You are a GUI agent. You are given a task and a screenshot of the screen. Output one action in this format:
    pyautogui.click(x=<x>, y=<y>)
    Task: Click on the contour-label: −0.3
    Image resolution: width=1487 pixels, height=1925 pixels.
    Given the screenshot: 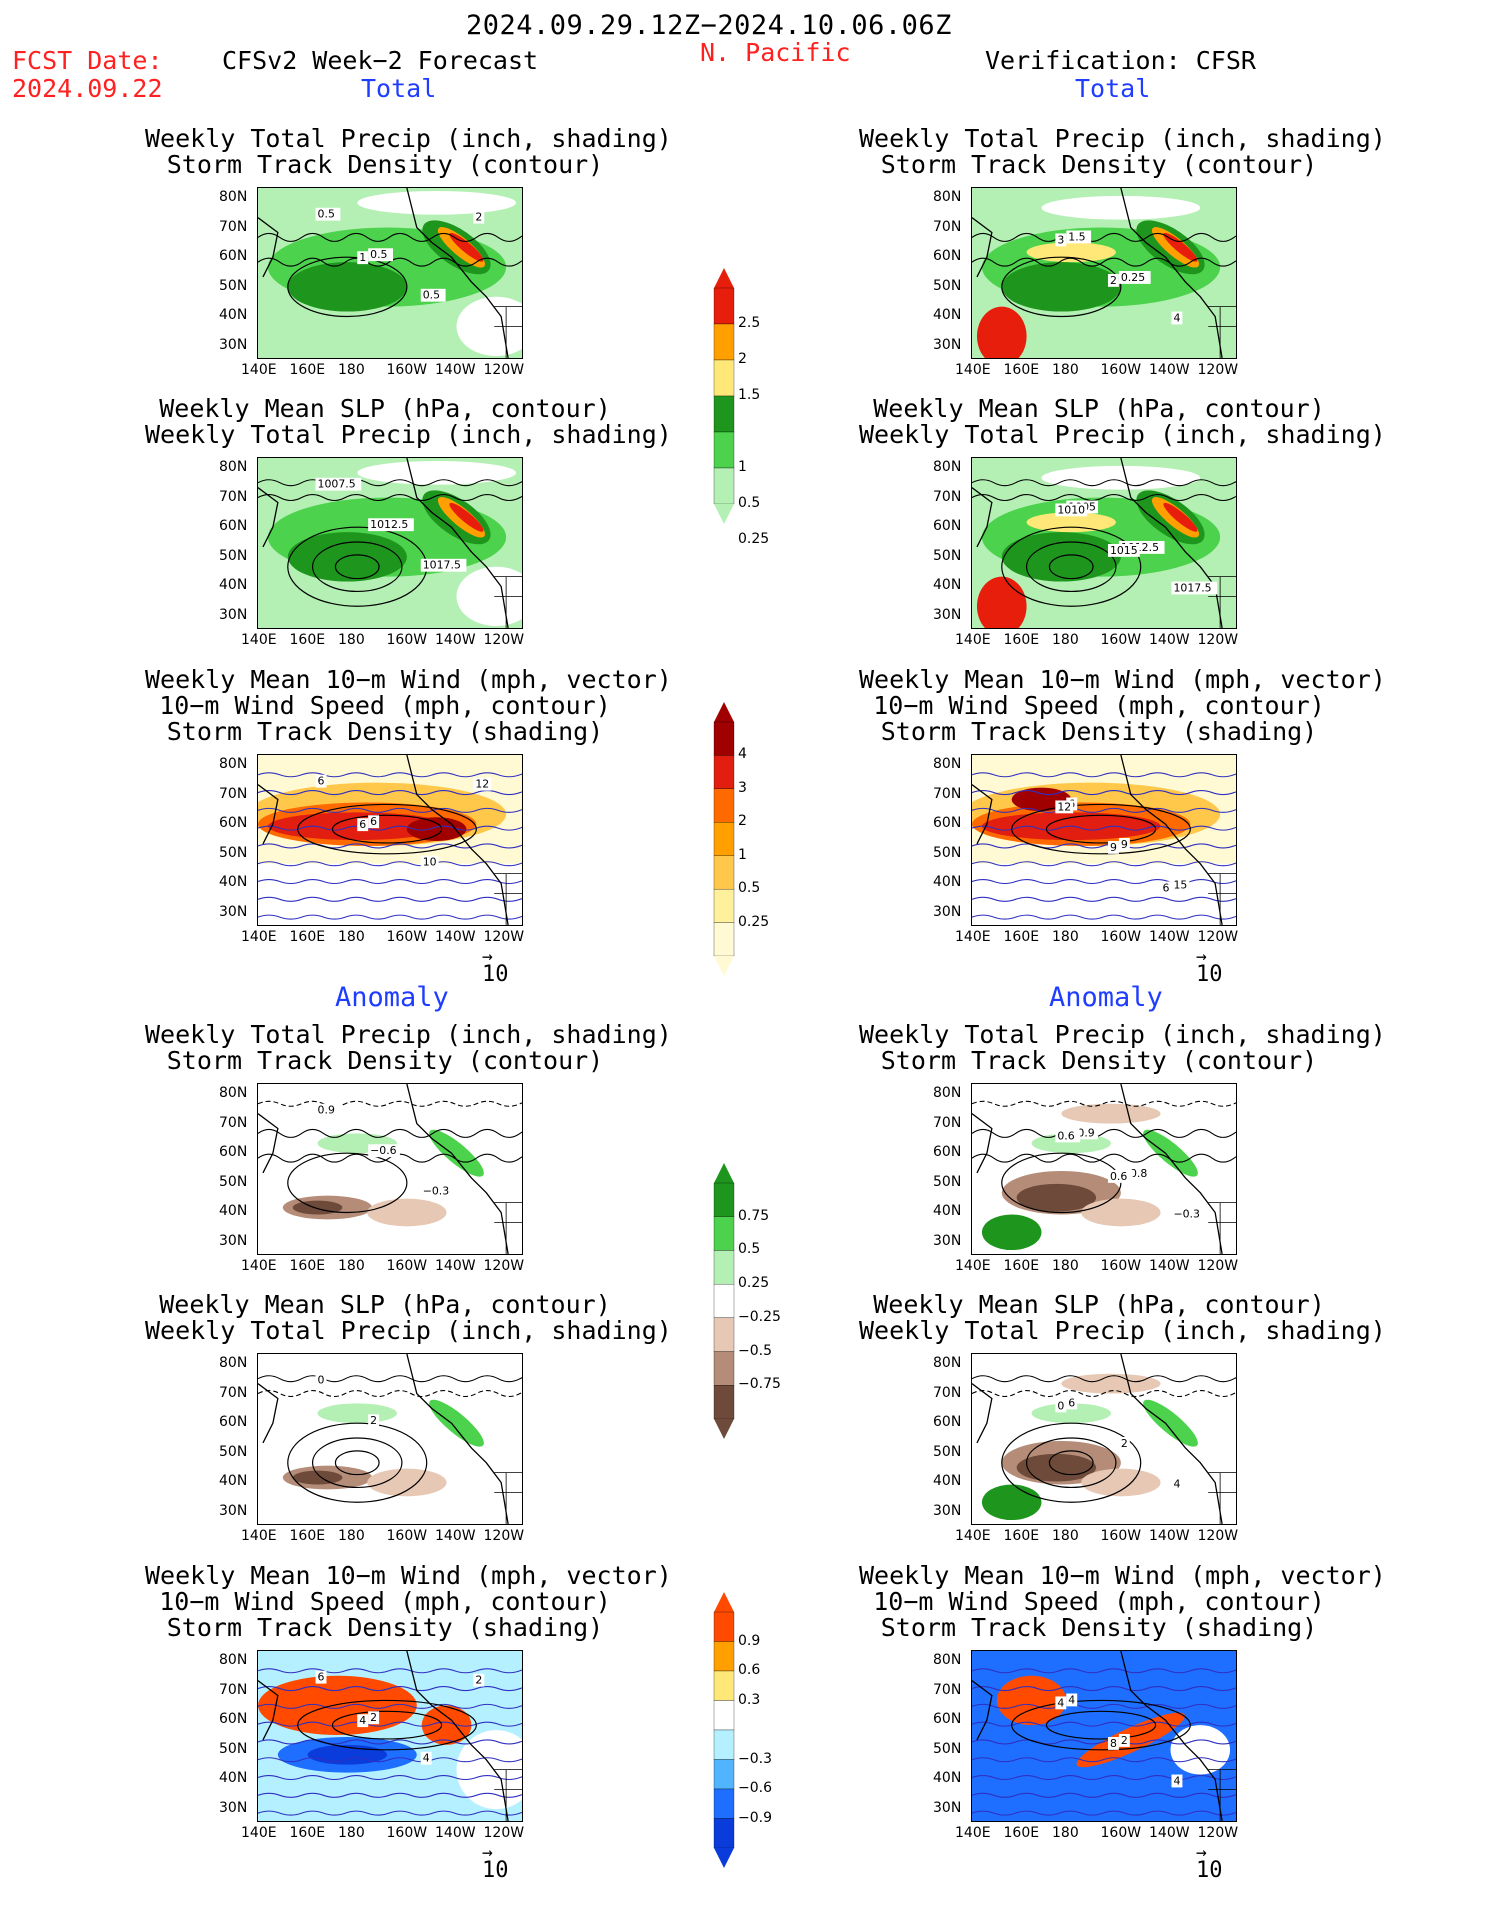 What is the action you would take?
    pyautogui.click(x=436, y=1191)
    